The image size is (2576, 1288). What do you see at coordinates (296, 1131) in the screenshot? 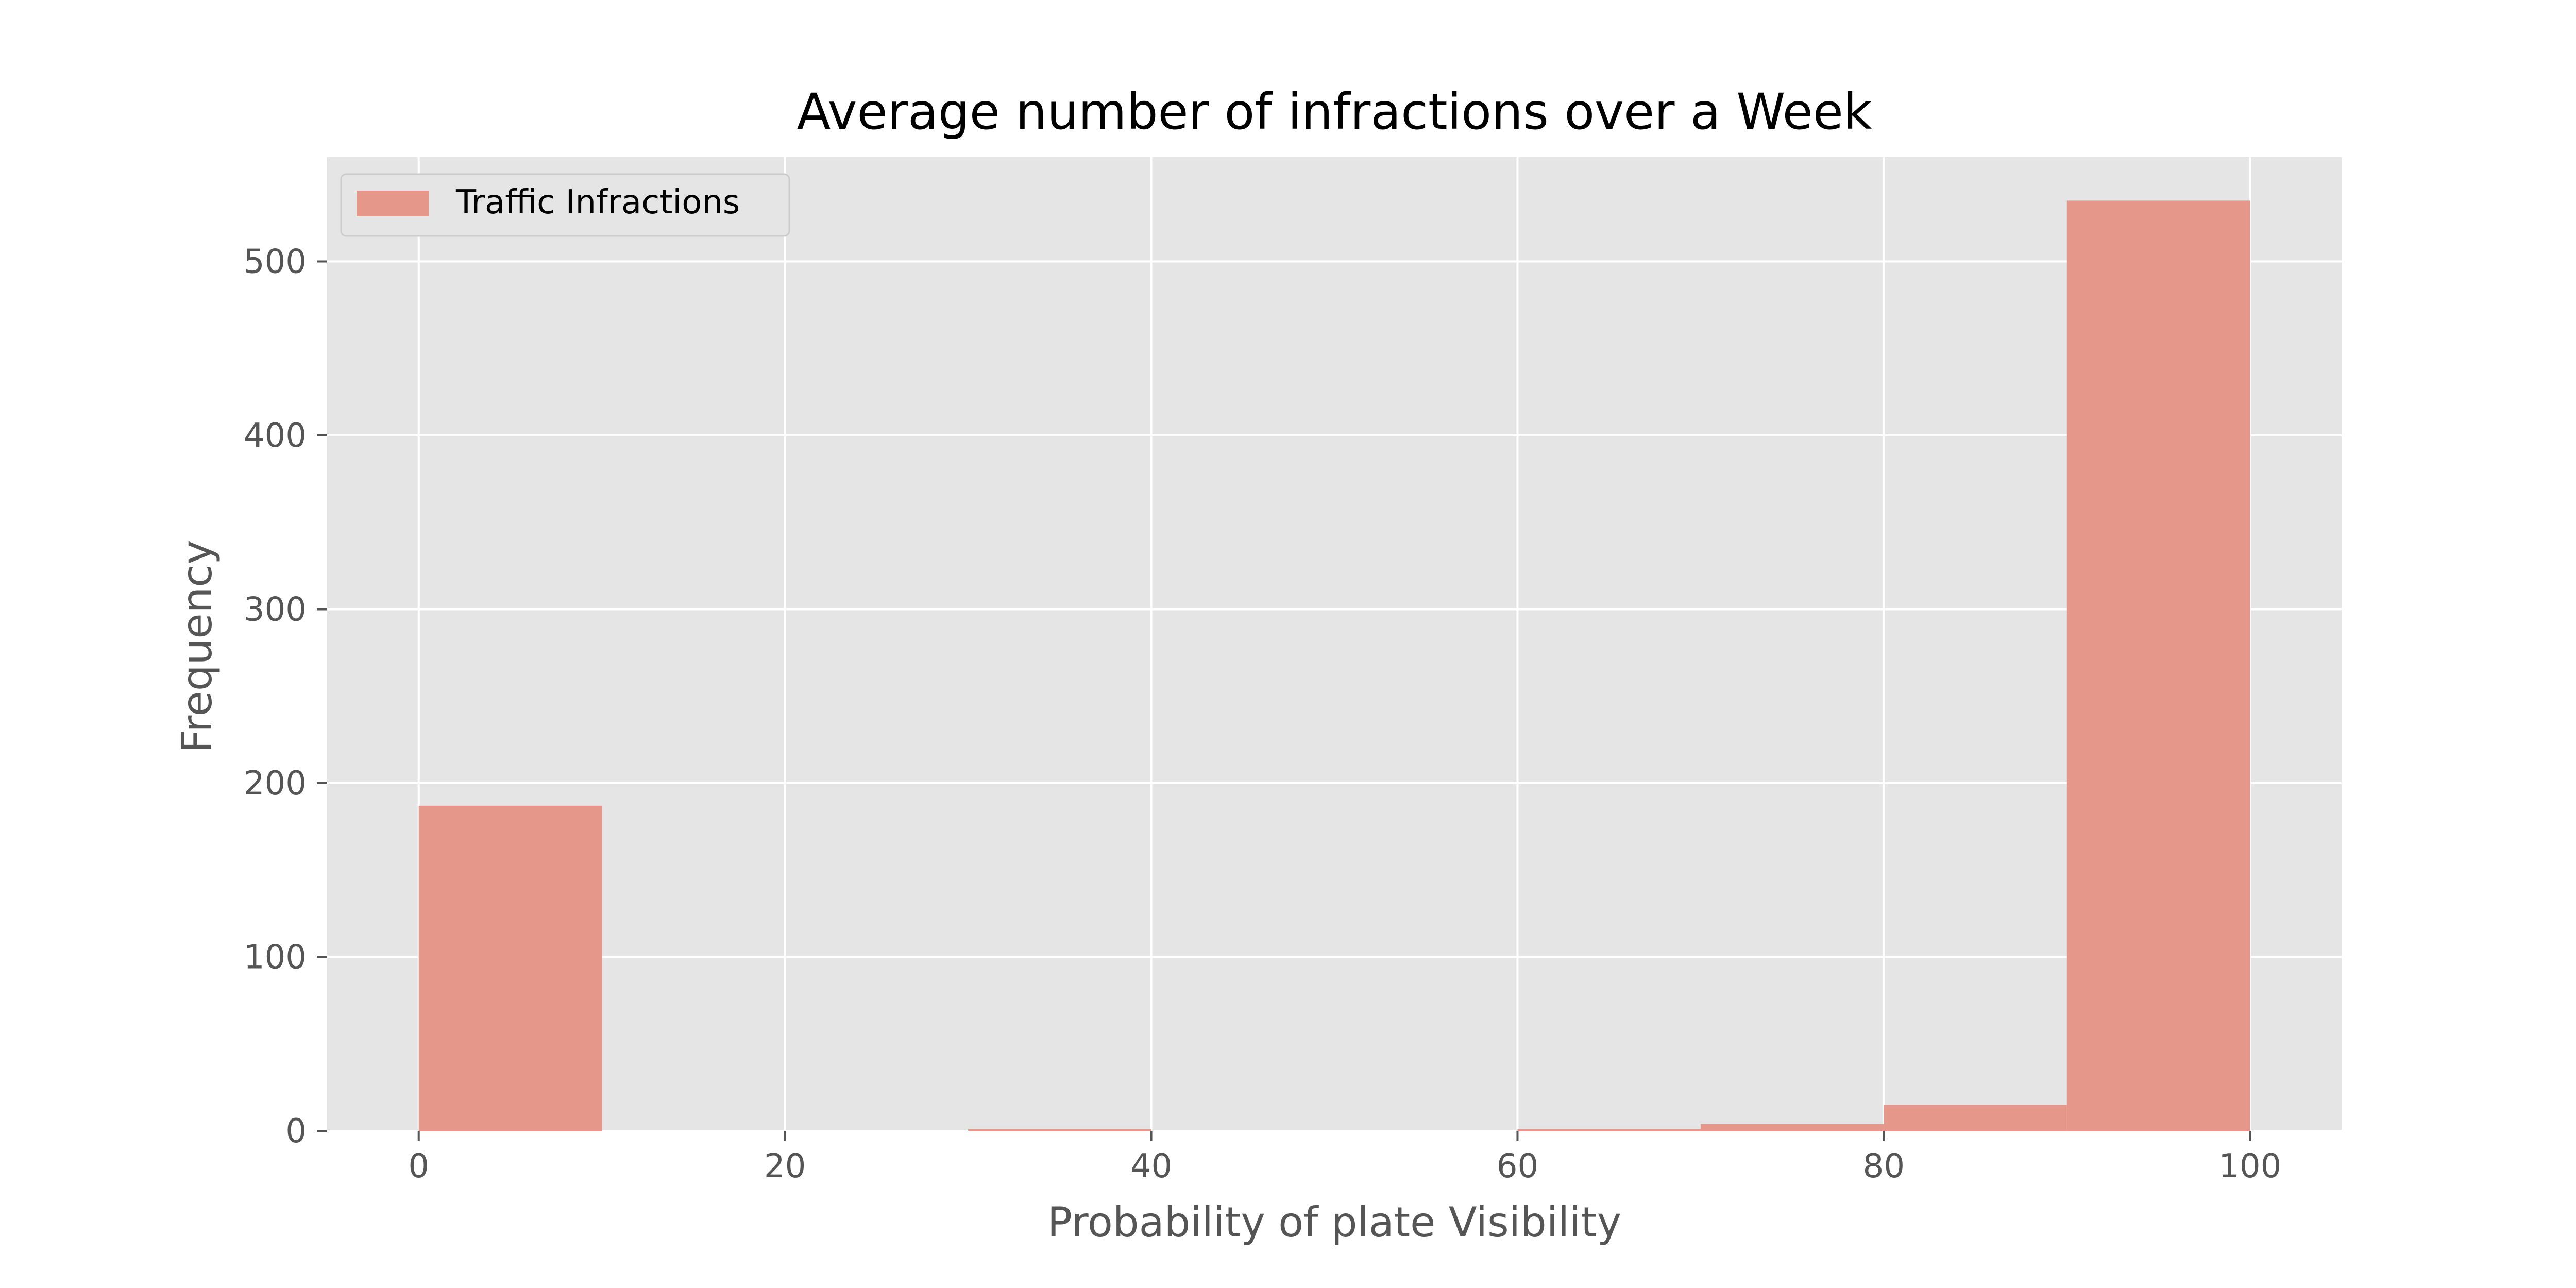
I see `y-tick-label: 0` at bounding box center [296, 1131].